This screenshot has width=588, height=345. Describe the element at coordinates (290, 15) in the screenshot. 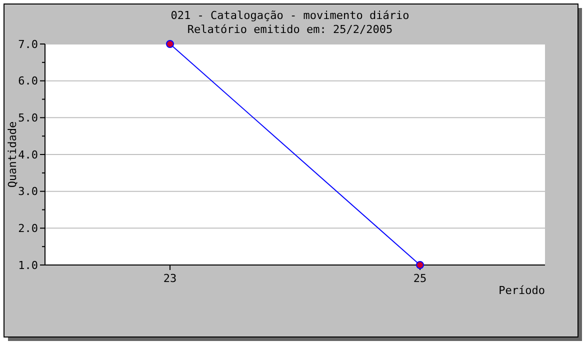

I see `chart-title: 021 - Catalogação - movimento diário` at that location.